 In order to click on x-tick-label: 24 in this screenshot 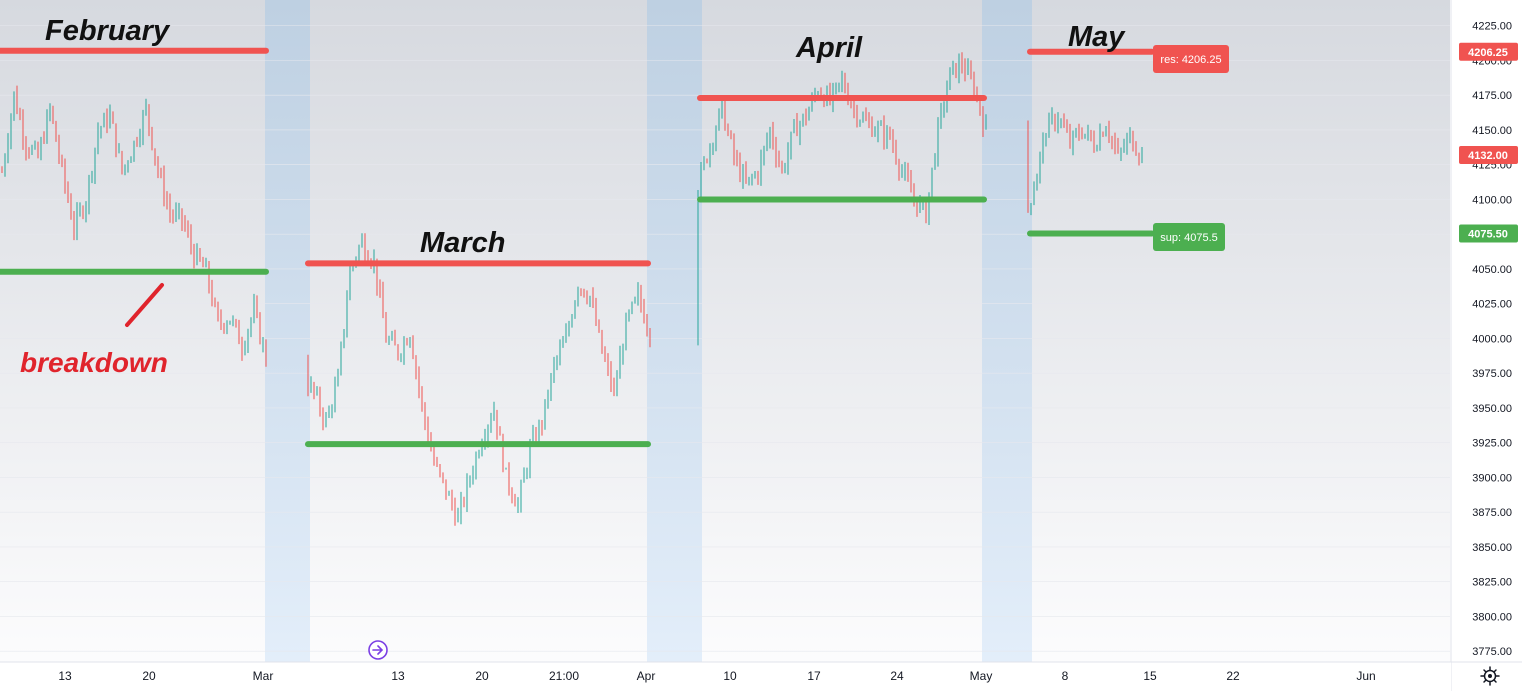, I will do `click(897, 676)`.